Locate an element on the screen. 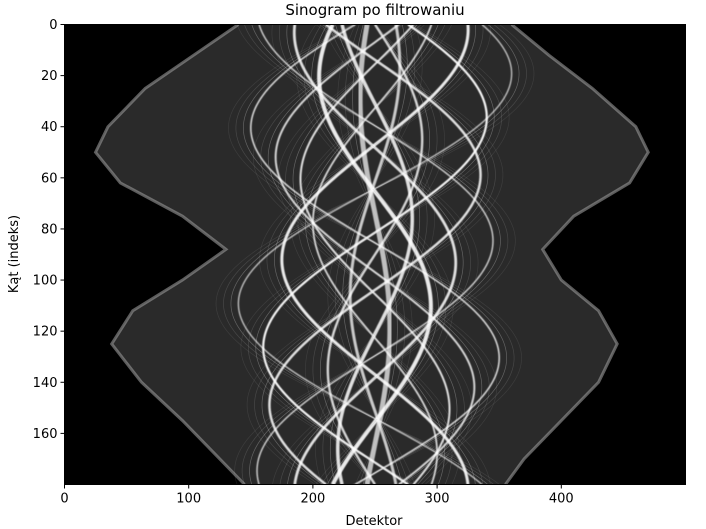 This screenshot has height=529, width=706. y-axis-ticks: 0 20 40 60 80 100 120 140 160 is located at coordinates (49, 230).